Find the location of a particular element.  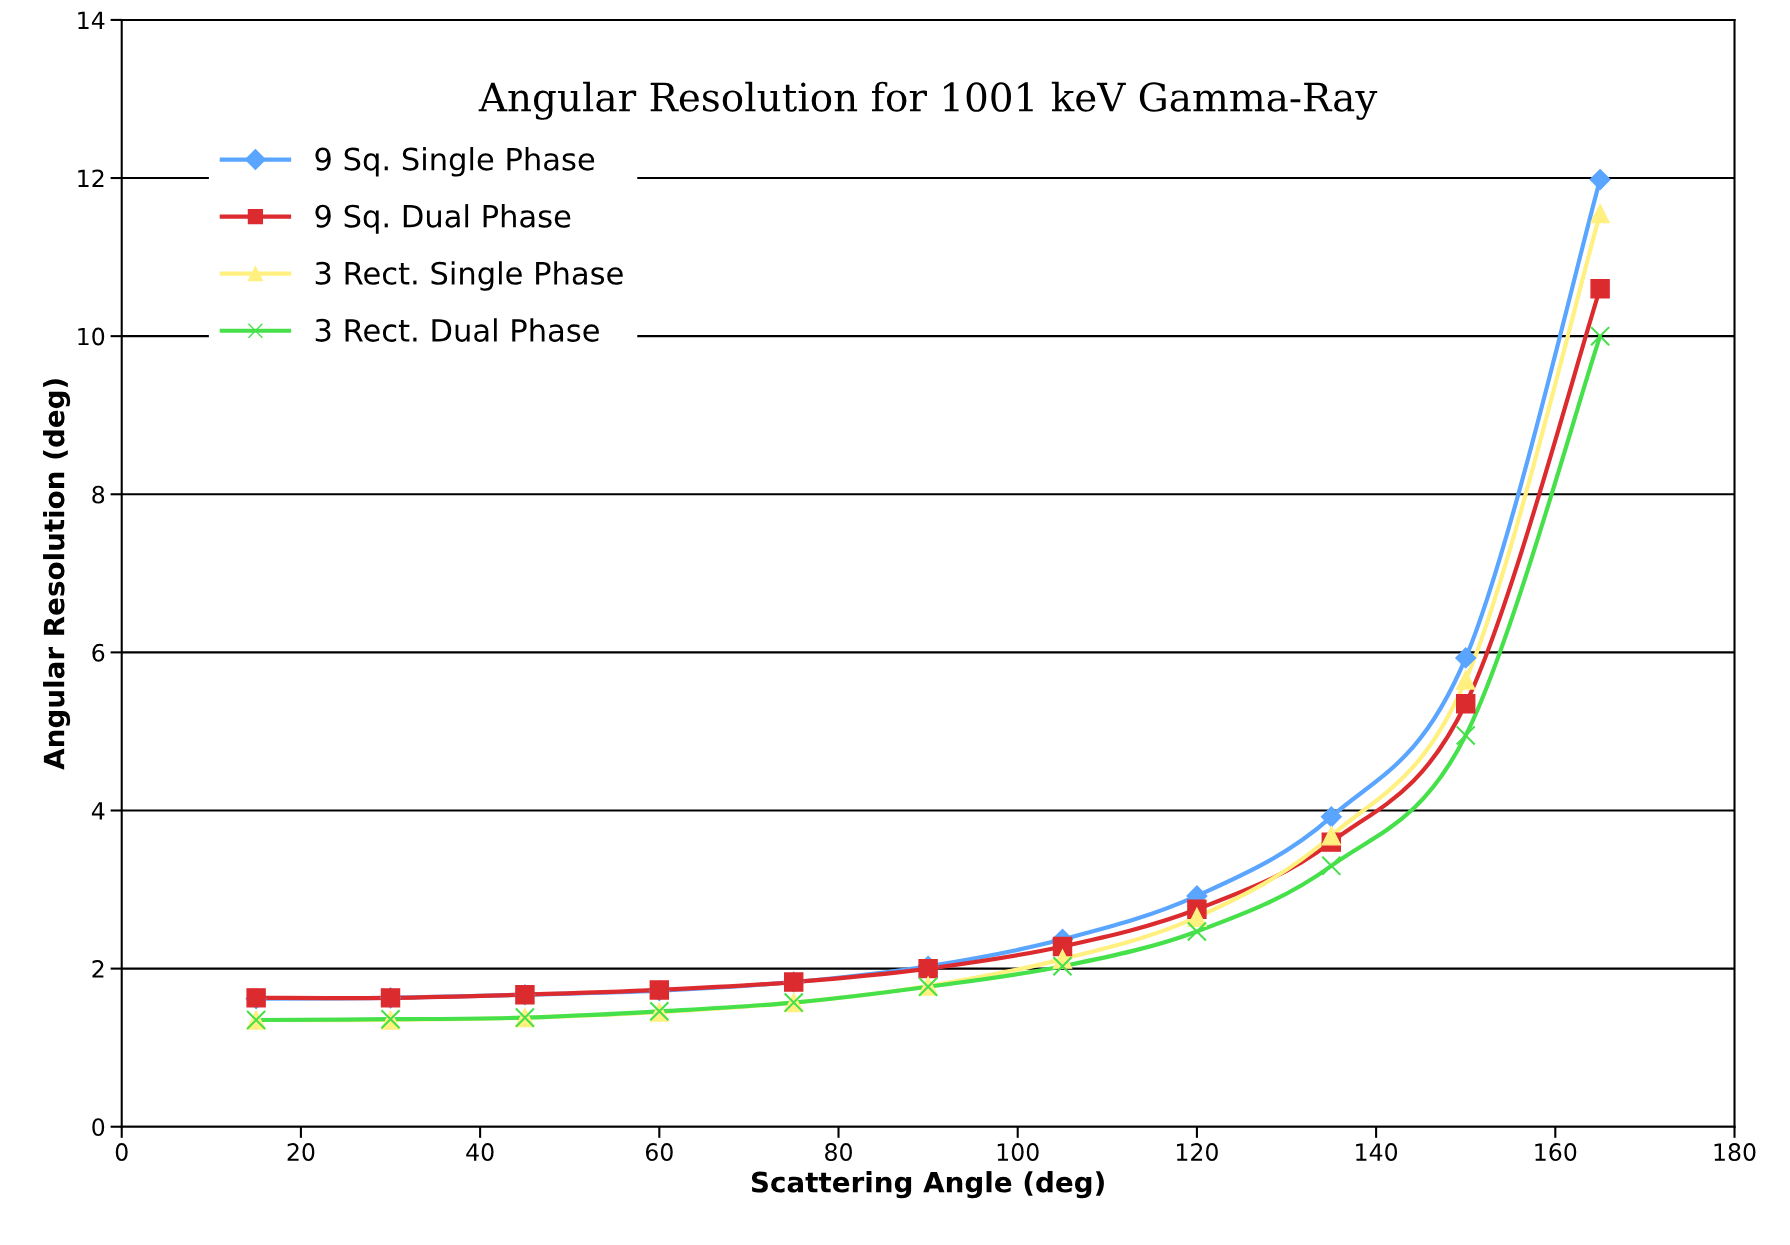

x-tick-label: 180 is located at coordinates (1735, 1152).